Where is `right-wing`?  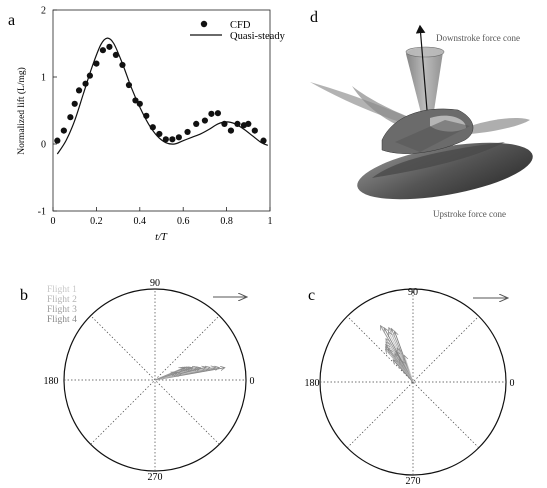 right-wing is located at coordinates (500, 126).